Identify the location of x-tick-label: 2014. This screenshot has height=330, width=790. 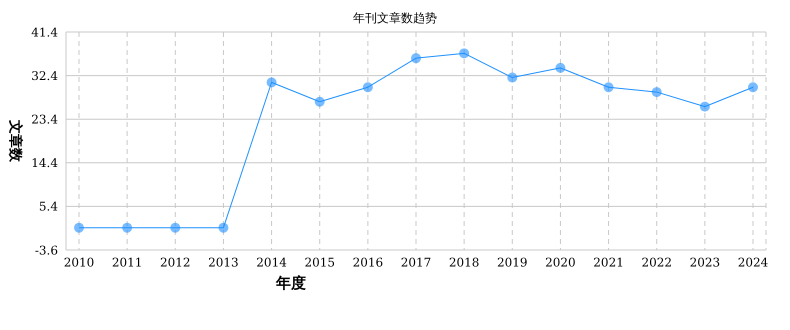
(272, 263).